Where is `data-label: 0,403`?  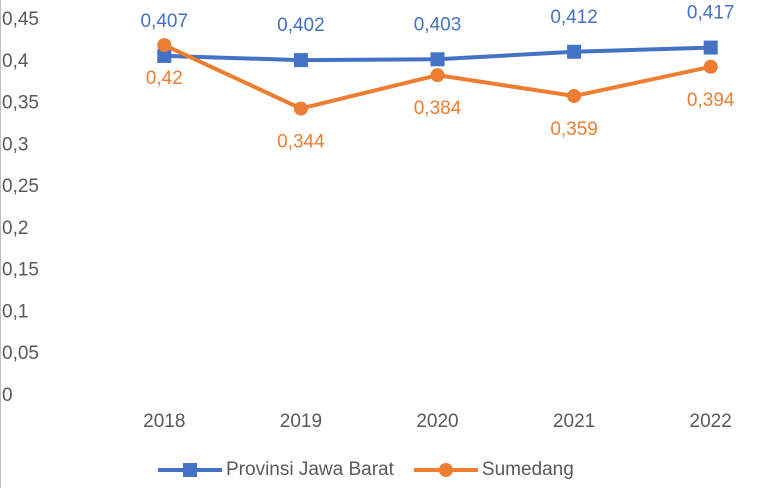 data-label: 0,403 is located at coordinates (438, 24).